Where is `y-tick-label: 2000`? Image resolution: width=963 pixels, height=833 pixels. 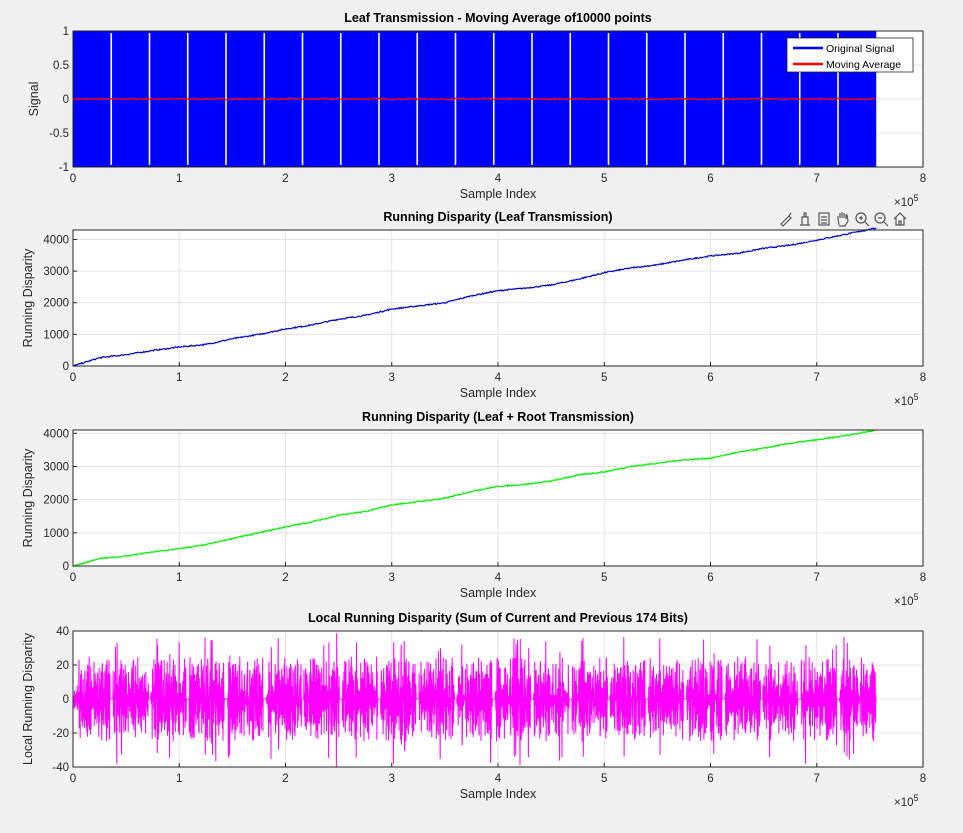 y-tick-label: 2000 is located at coordinates (56, 501).